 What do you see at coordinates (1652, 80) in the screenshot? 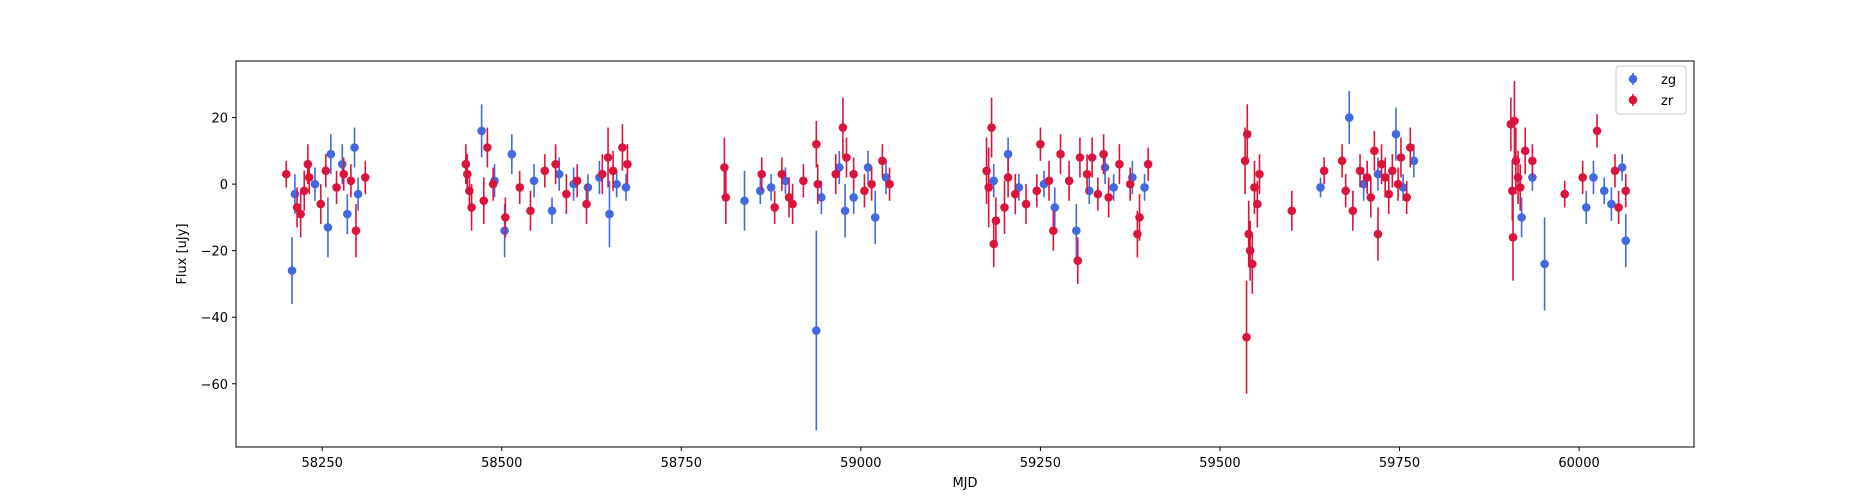
I see `legend-item-zg: zg` at bounding box center [1652, 80].